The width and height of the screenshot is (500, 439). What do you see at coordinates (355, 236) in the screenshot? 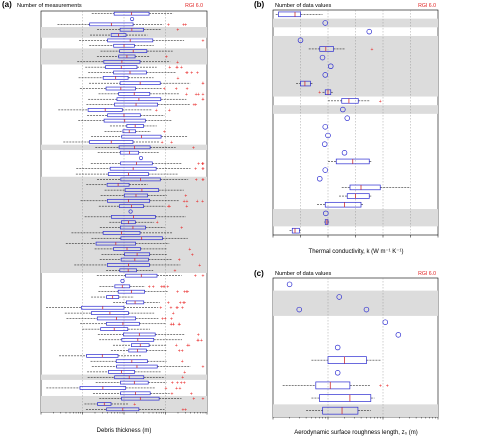
I see `panel-b-x-ticks` at bounding box center [355, 236].